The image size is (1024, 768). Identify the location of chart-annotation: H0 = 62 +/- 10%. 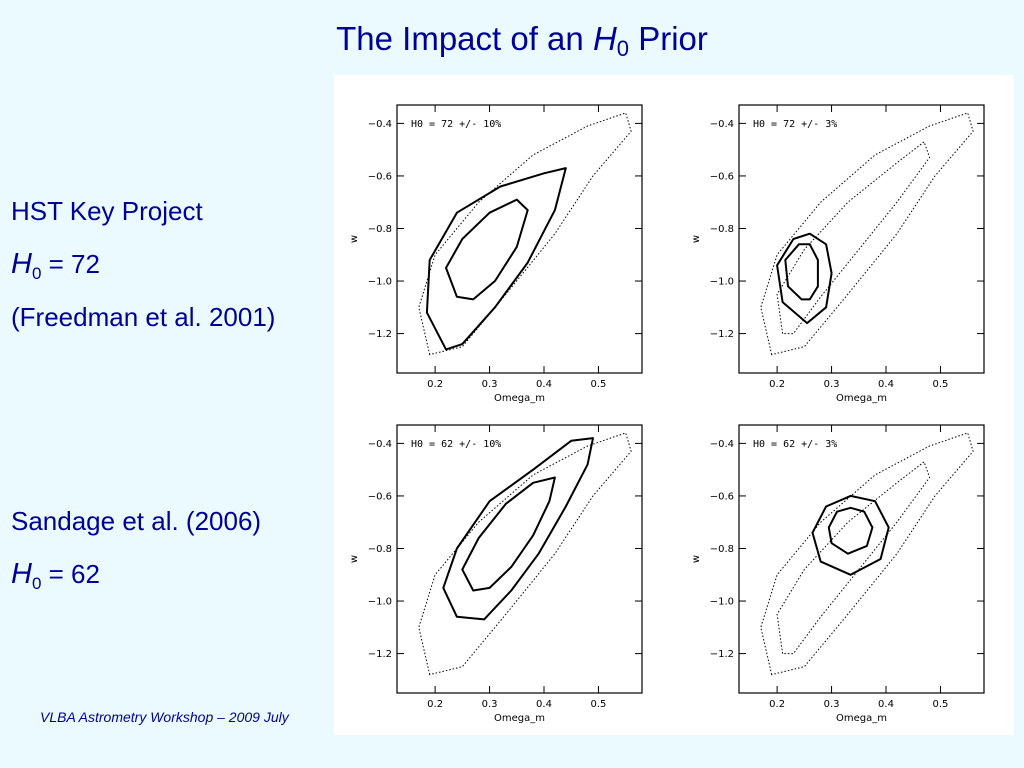
(456, 444).